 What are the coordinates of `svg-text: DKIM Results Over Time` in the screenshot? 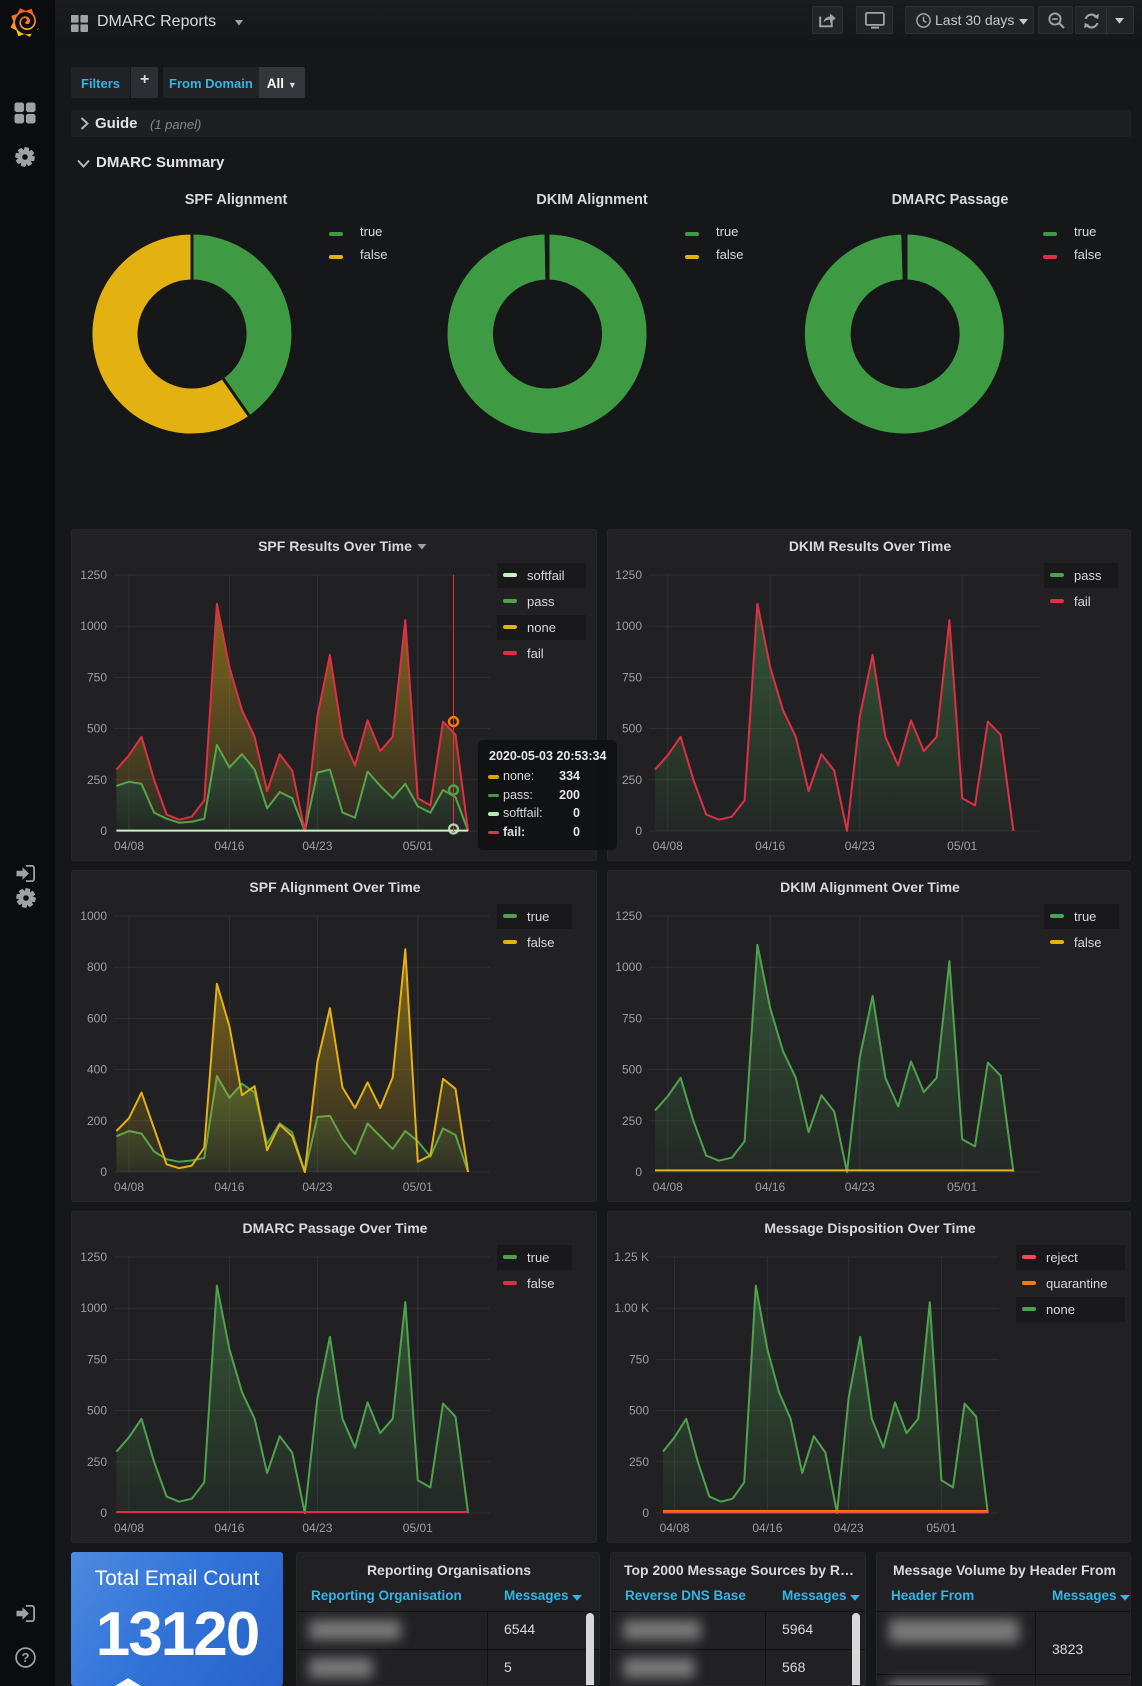 It's located at (870, 546).